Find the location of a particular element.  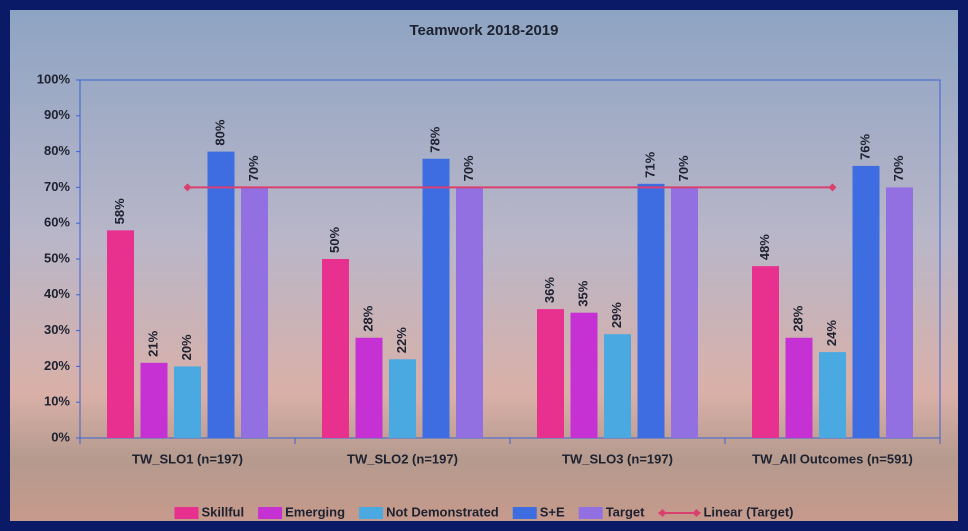

y-tick-label: 0% is located at coordinates (60, 436).